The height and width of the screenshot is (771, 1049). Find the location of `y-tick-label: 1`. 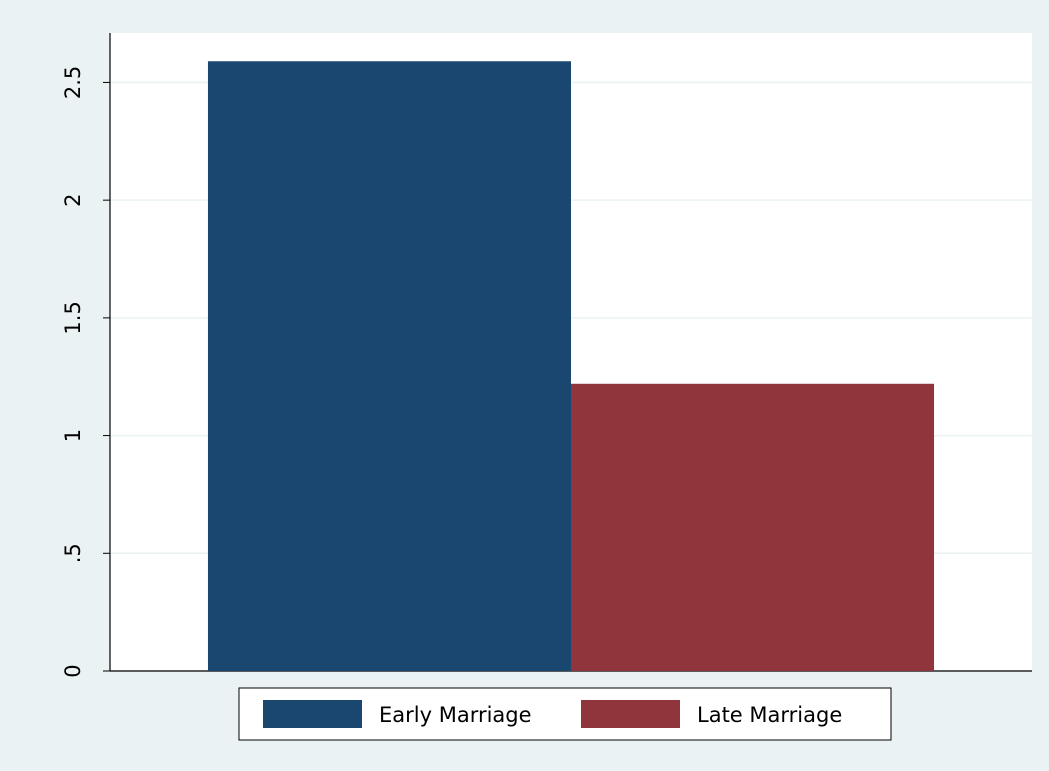

y-tick-label: 1 is located at coordinates (73, 435).